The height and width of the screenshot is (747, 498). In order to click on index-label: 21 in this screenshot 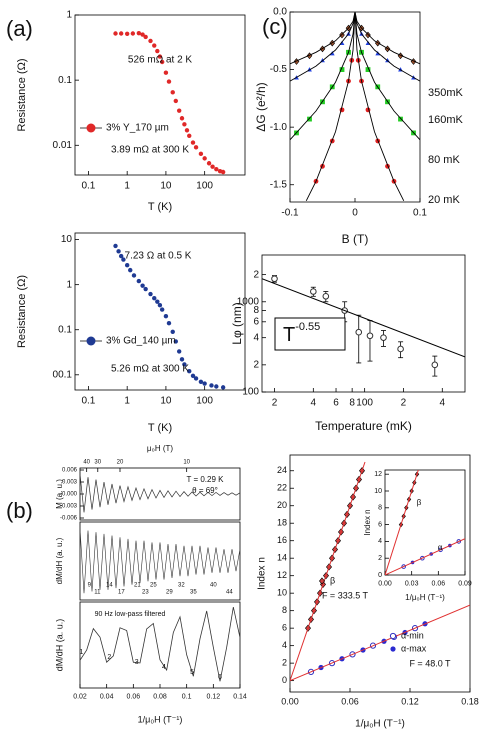, I will do `click(137, 586)`.